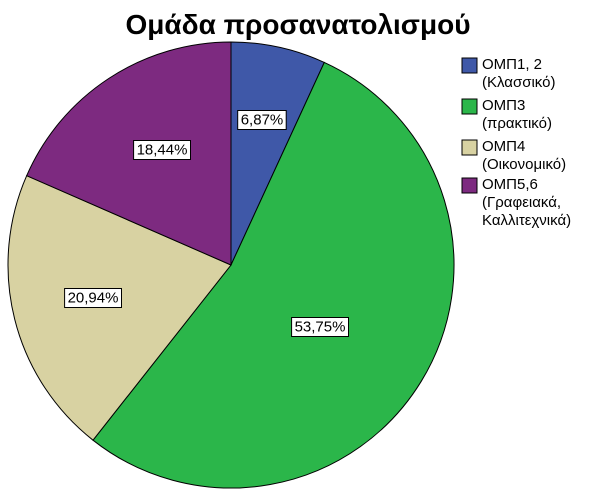 This screenshot has width=596, height=489. What do you see at coordinates (518, 82) in the screenshot?
I see `legend-label-1-line-2: (Κλασσικό)` at bounding box center [518, 82].